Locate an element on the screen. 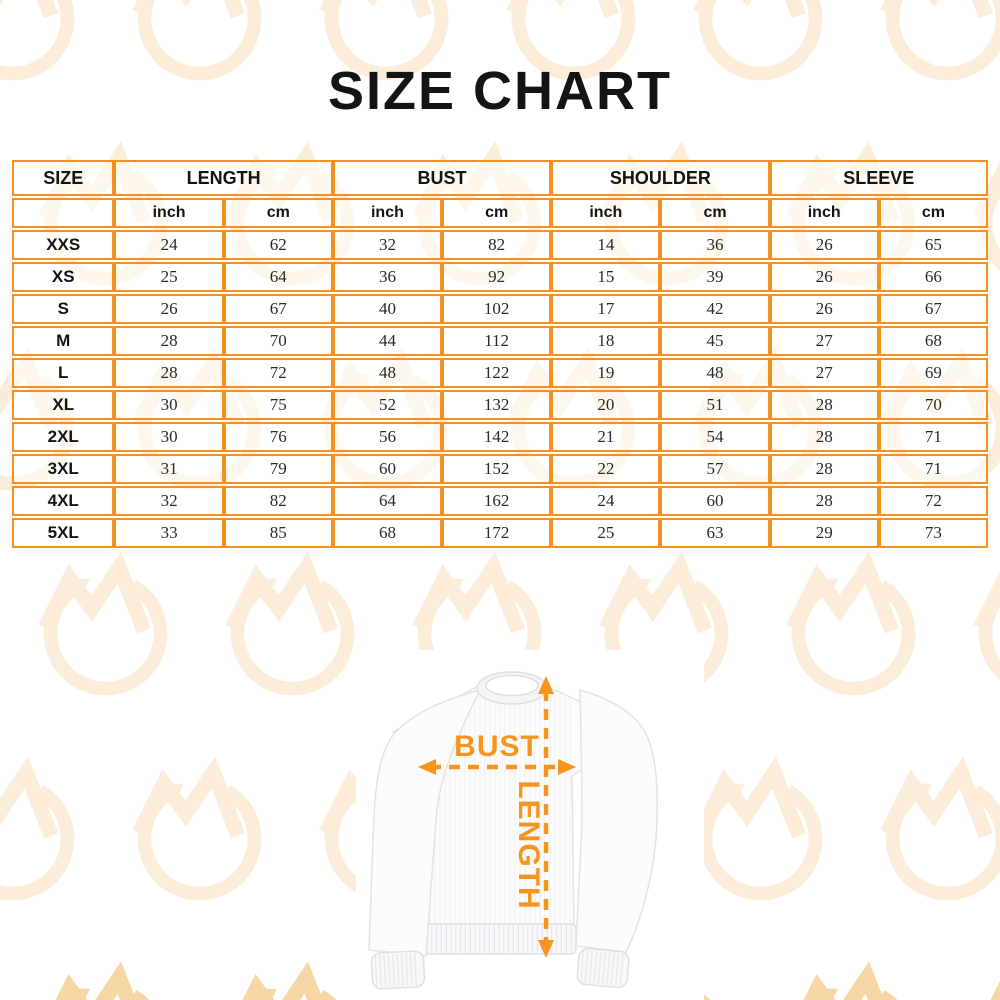 This screenshot has height=1000, width=1000. value-cell: 112 is located at coordinates (497, 341).